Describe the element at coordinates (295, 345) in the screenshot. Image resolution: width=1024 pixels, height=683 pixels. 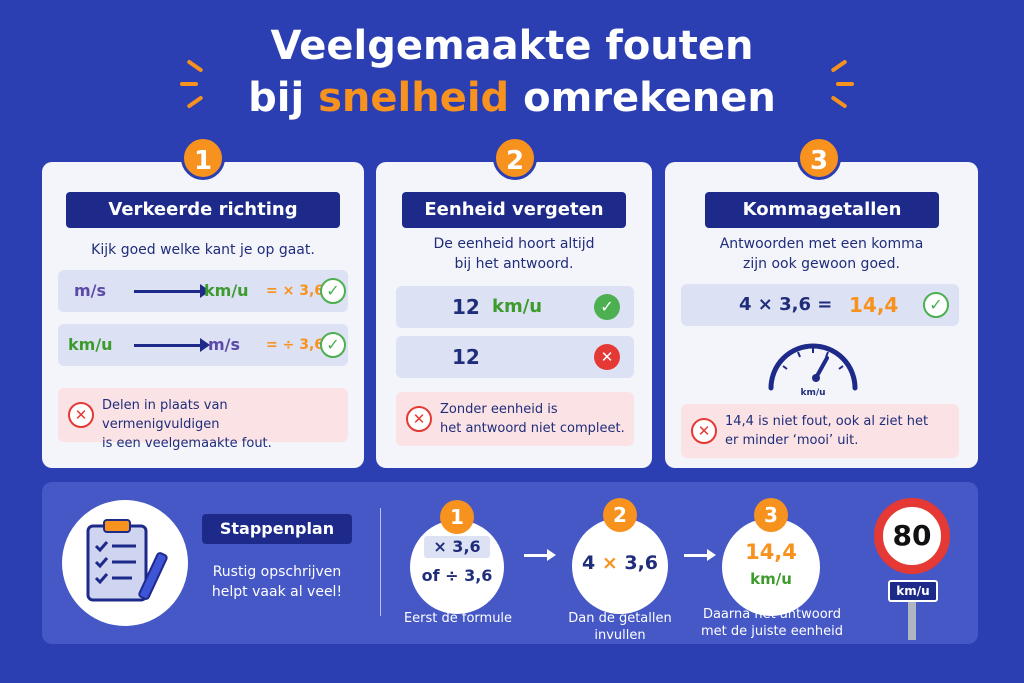
I see `row-2-op: = ÷ 3,6` at that location.